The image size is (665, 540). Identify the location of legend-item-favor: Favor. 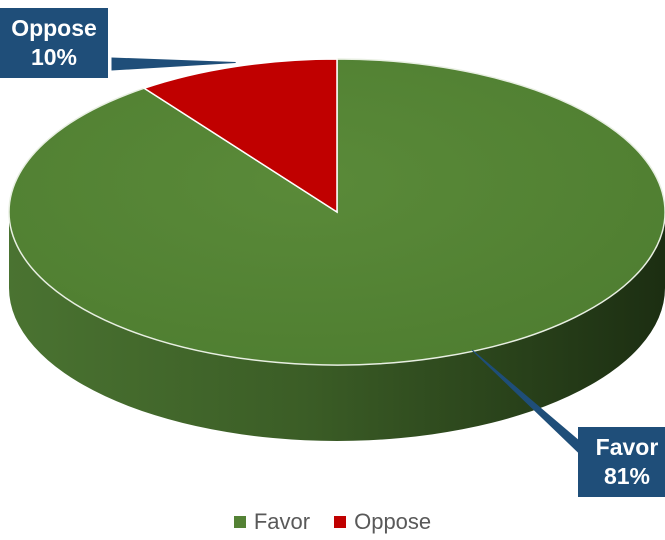
(272, 522).